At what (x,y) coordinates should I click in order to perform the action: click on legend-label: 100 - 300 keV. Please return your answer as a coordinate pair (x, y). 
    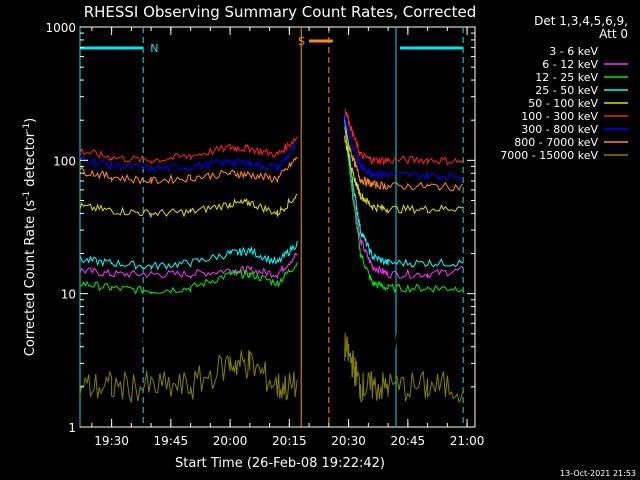
    Looking at the image, I should click on (559, 116).